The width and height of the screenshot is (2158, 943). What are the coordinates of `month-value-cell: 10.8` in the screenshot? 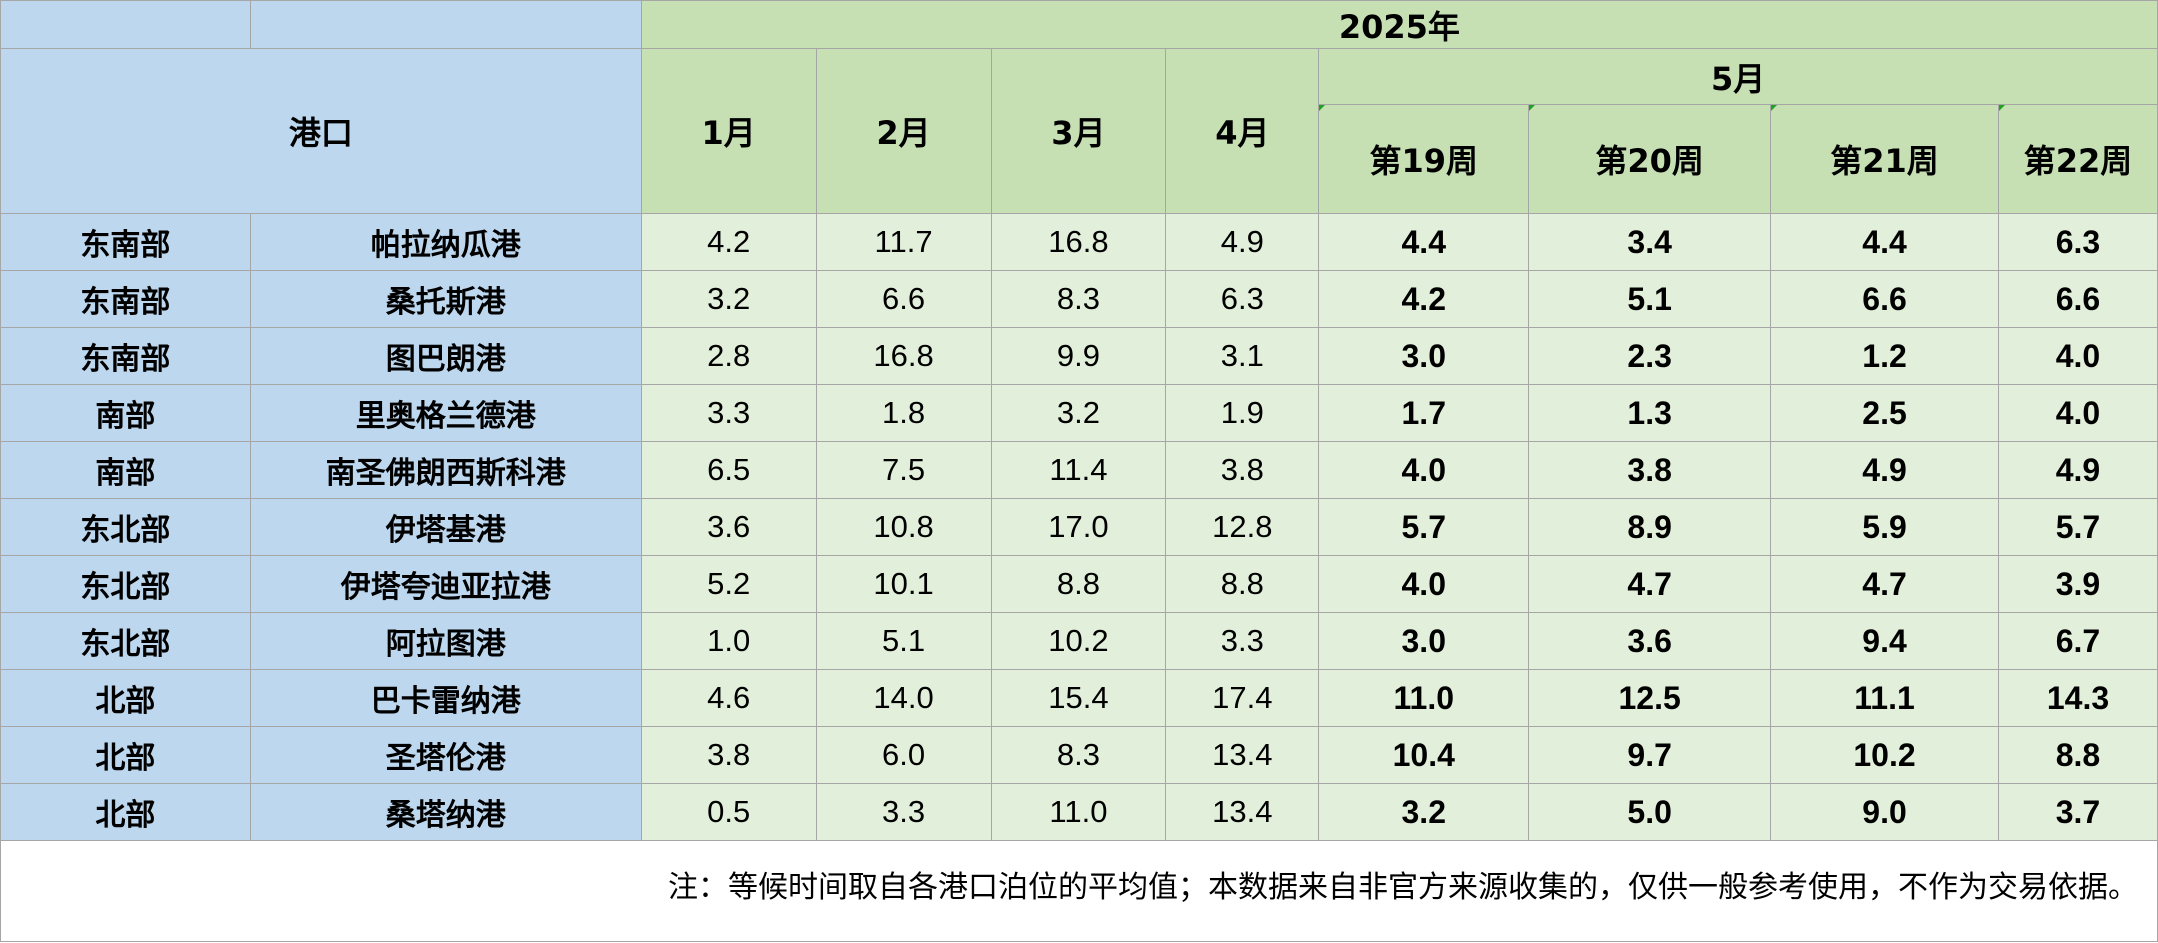 It's located at (903, 527).